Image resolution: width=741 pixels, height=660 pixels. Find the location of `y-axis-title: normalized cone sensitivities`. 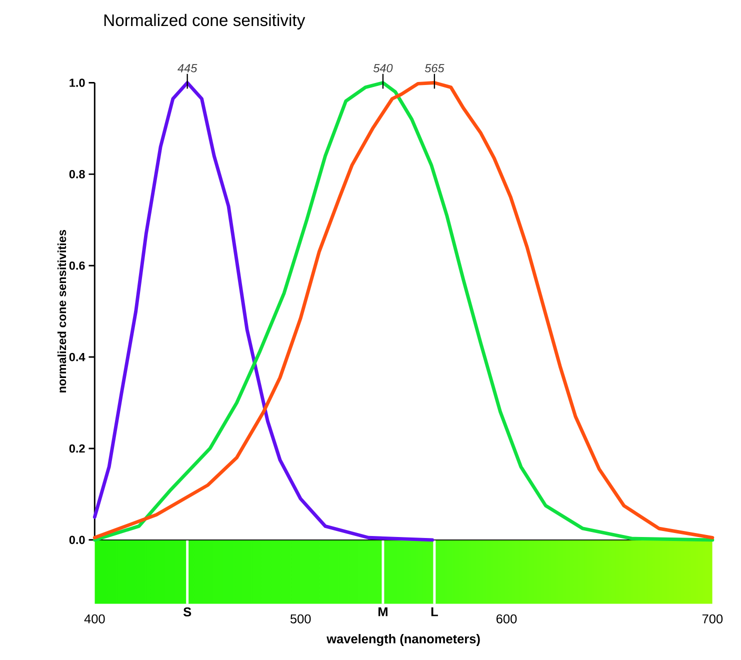

y-axis-title: normalized cone sensitivities is located at coordinates (61, 311).